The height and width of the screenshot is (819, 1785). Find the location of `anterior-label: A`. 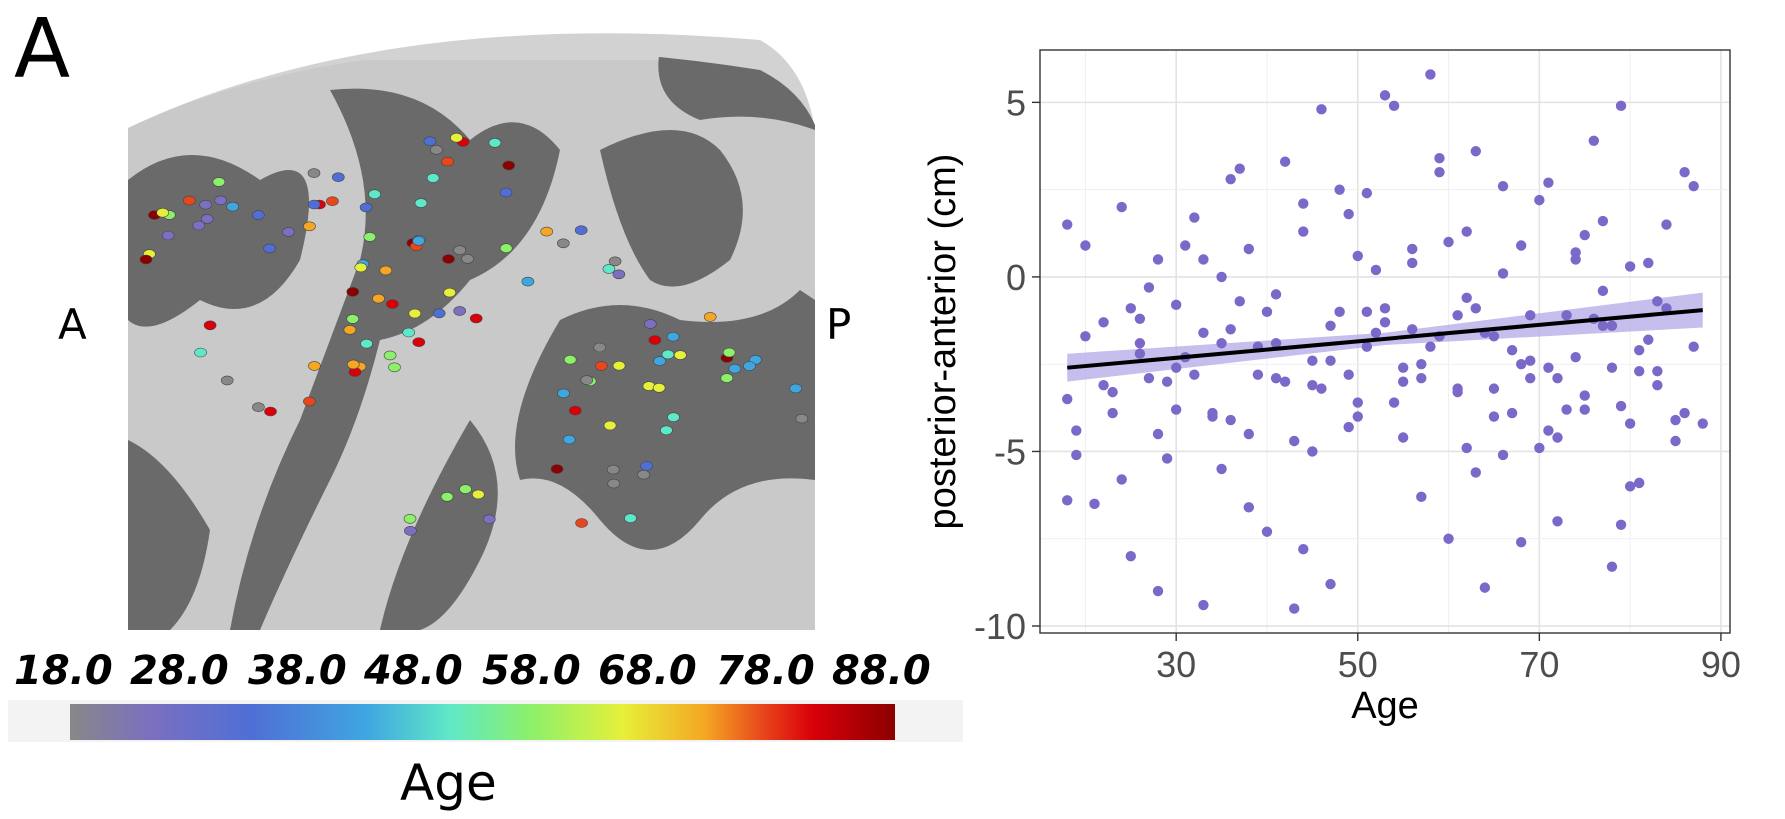

anterior-label: A is located at coordinates (72, 324).